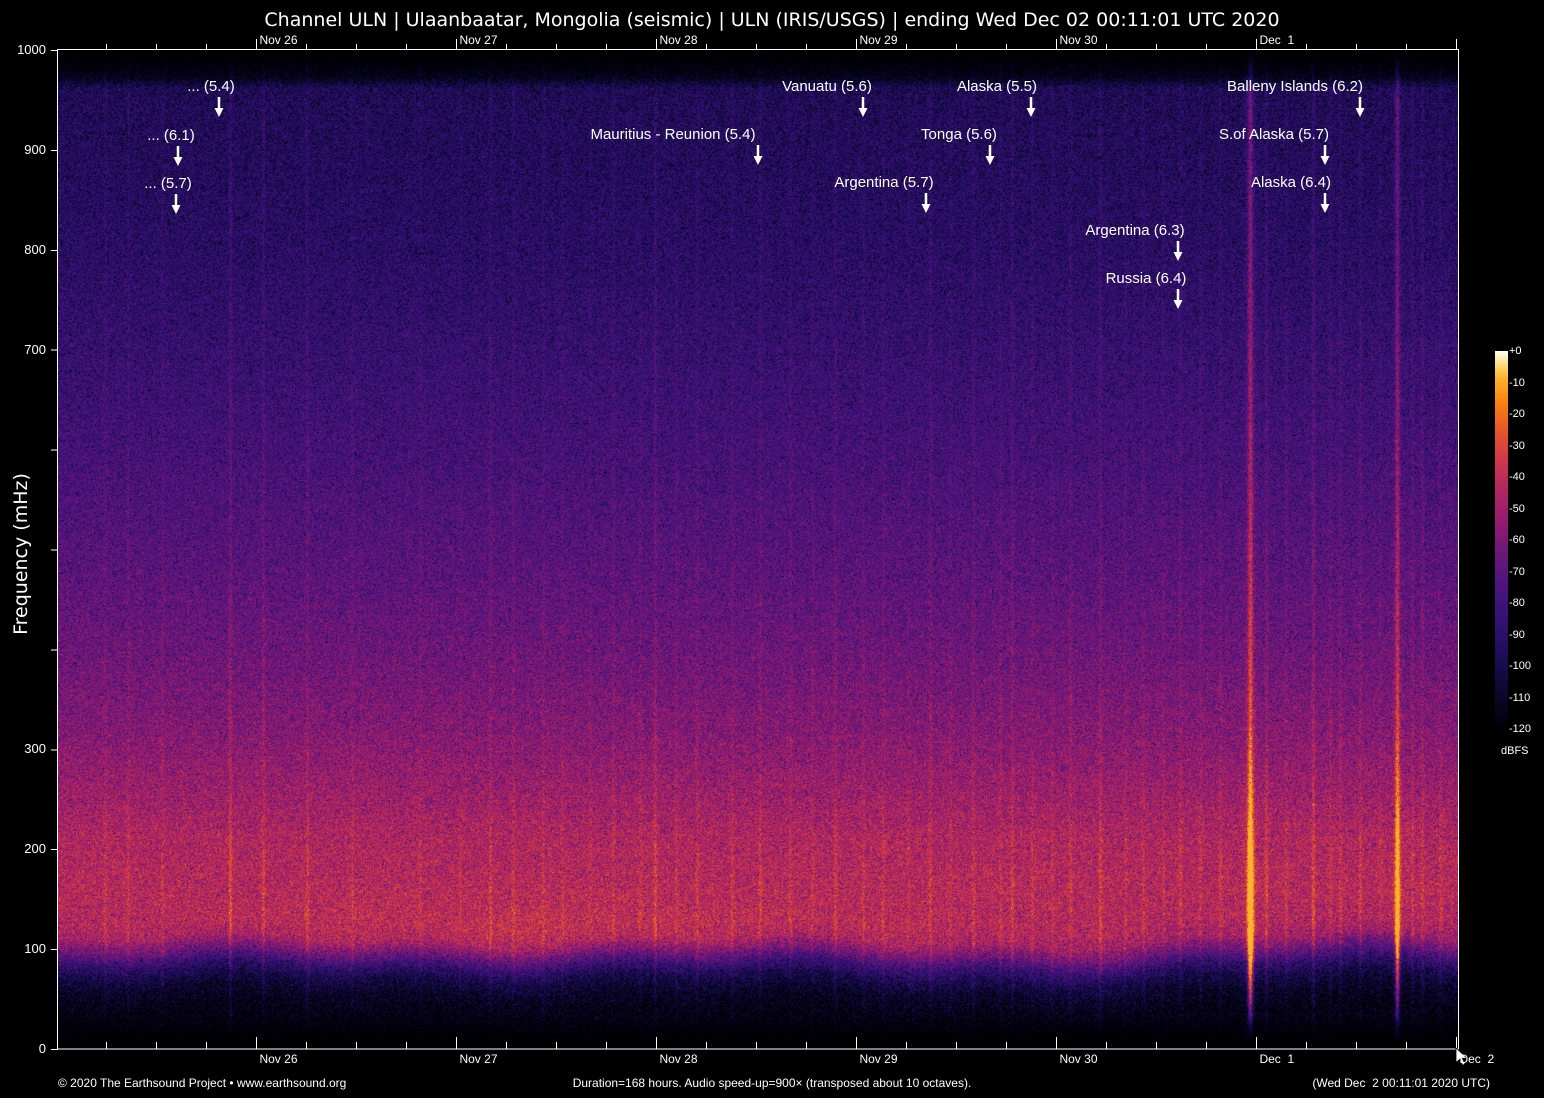  Describe the element at coordinates (1146, 278) in the screenshot. I see `event-annotation: Russia (6.4)` at that location.